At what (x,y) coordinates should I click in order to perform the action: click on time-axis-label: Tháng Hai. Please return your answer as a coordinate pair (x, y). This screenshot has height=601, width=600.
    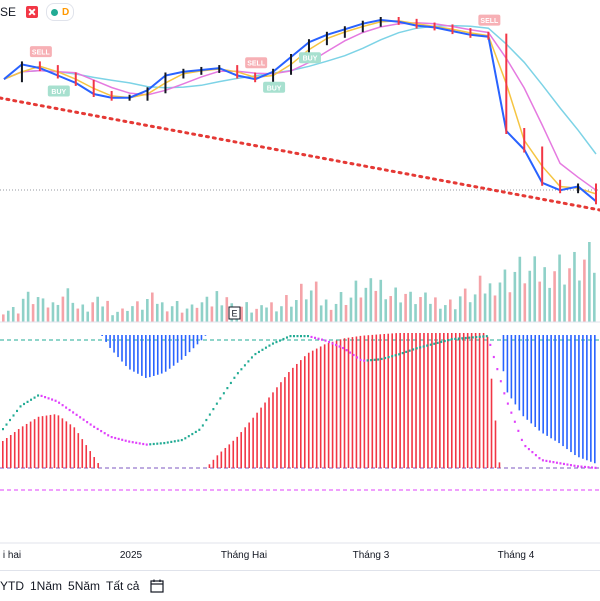
    Looking at the image, I should click on (244, 555).